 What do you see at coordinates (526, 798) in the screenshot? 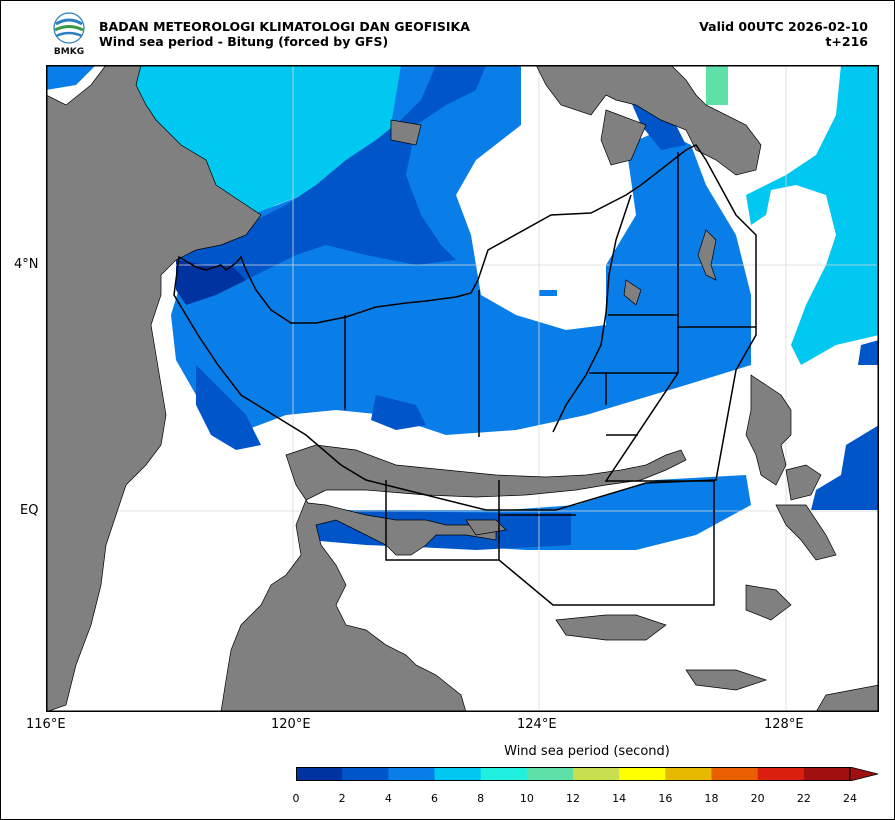
I see `colorbar-tick-label: 10` at bounding box center [526, 798].